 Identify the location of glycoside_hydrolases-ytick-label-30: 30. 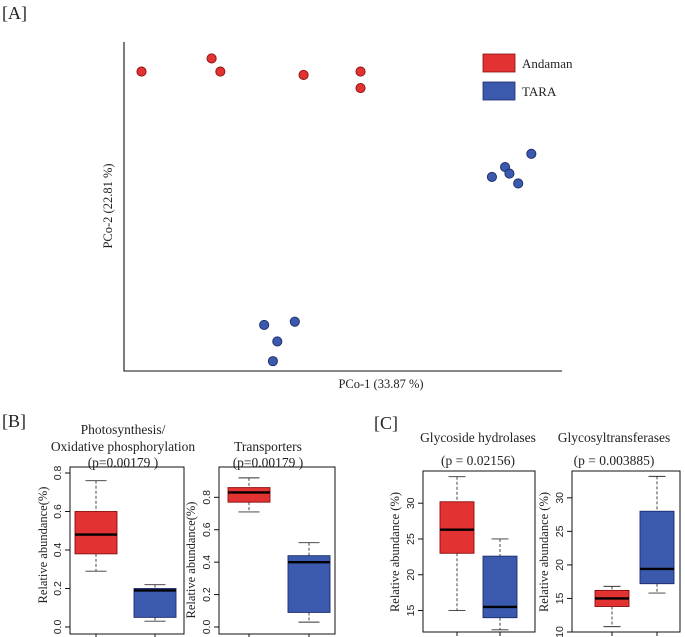
(411, 503).